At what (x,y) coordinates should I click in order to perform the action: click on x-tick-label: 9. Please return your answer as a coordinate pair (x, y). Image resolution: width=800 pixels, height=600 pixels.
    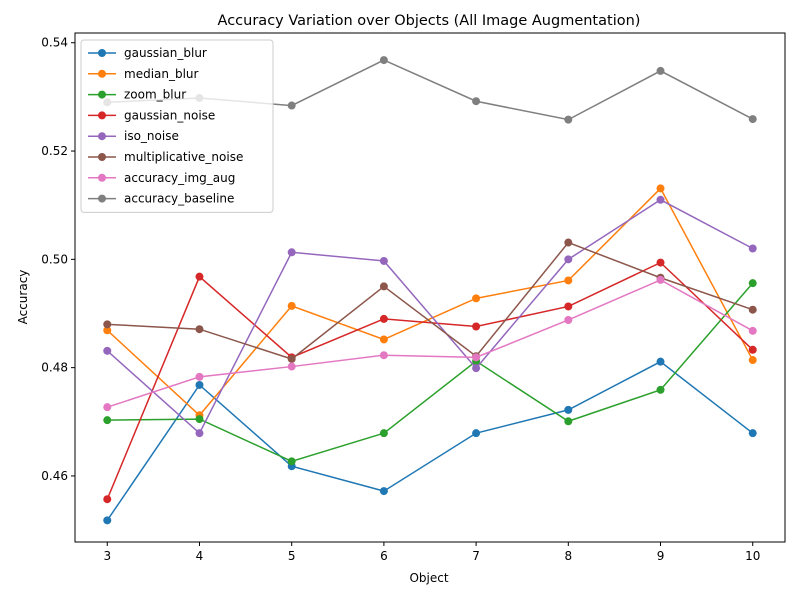
    Looking at the image, I should click on (661, 556).